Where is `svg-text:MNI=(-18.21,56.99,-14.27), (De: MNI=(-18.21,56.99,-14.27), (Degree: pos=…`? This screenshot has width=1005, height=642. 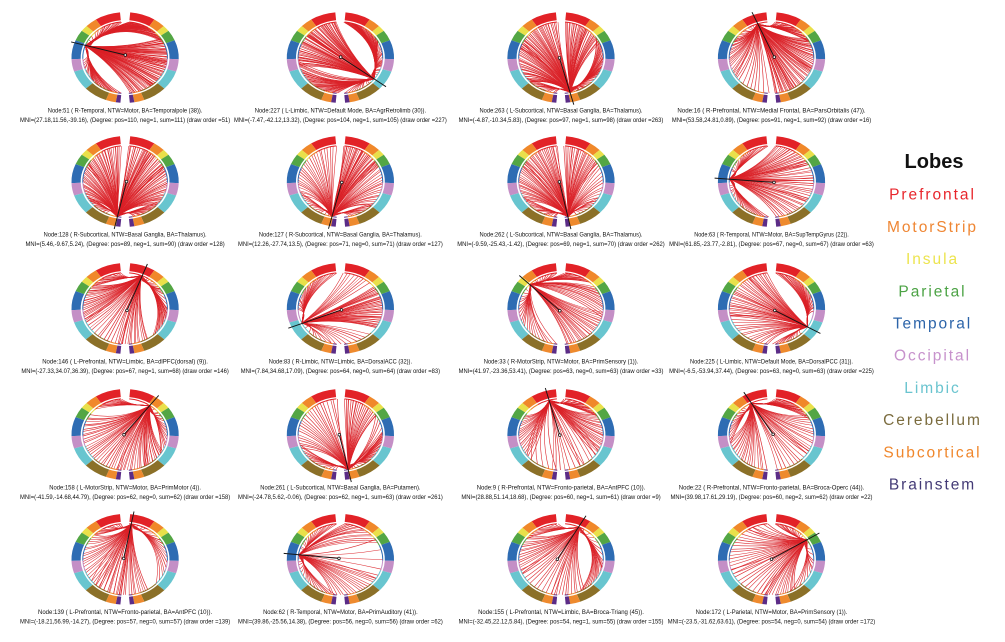 svg-text:MNI=(-18.21,56.99,-14.27), (De: MNI=(-18.21,56.99,-14.27), (Degree: pos=… is located at coordinates (125, 622).